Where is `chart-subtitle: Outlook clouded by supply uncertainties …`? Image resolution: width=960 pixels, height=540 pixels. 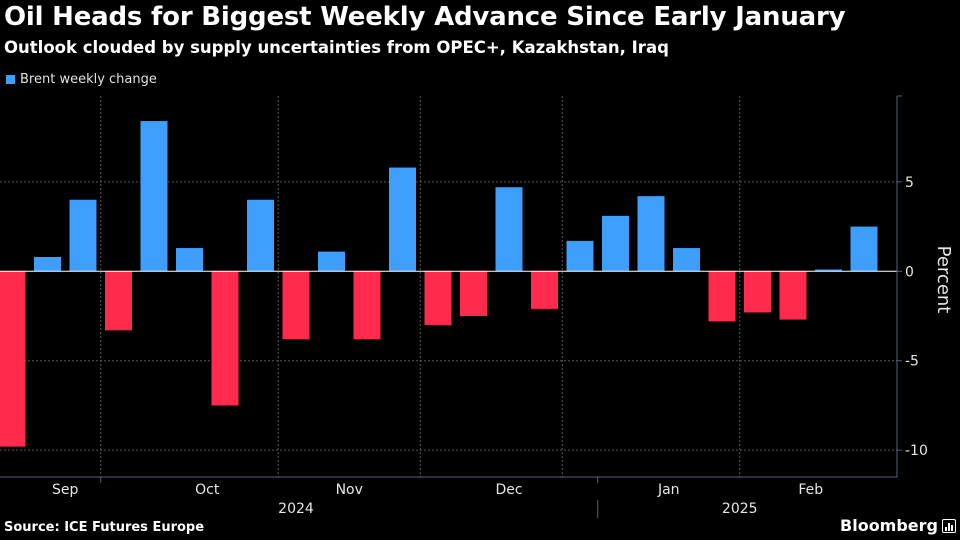
chart-subtitle: Outlook clouded by supply uncertainties … is located at coordinates (336, 47).